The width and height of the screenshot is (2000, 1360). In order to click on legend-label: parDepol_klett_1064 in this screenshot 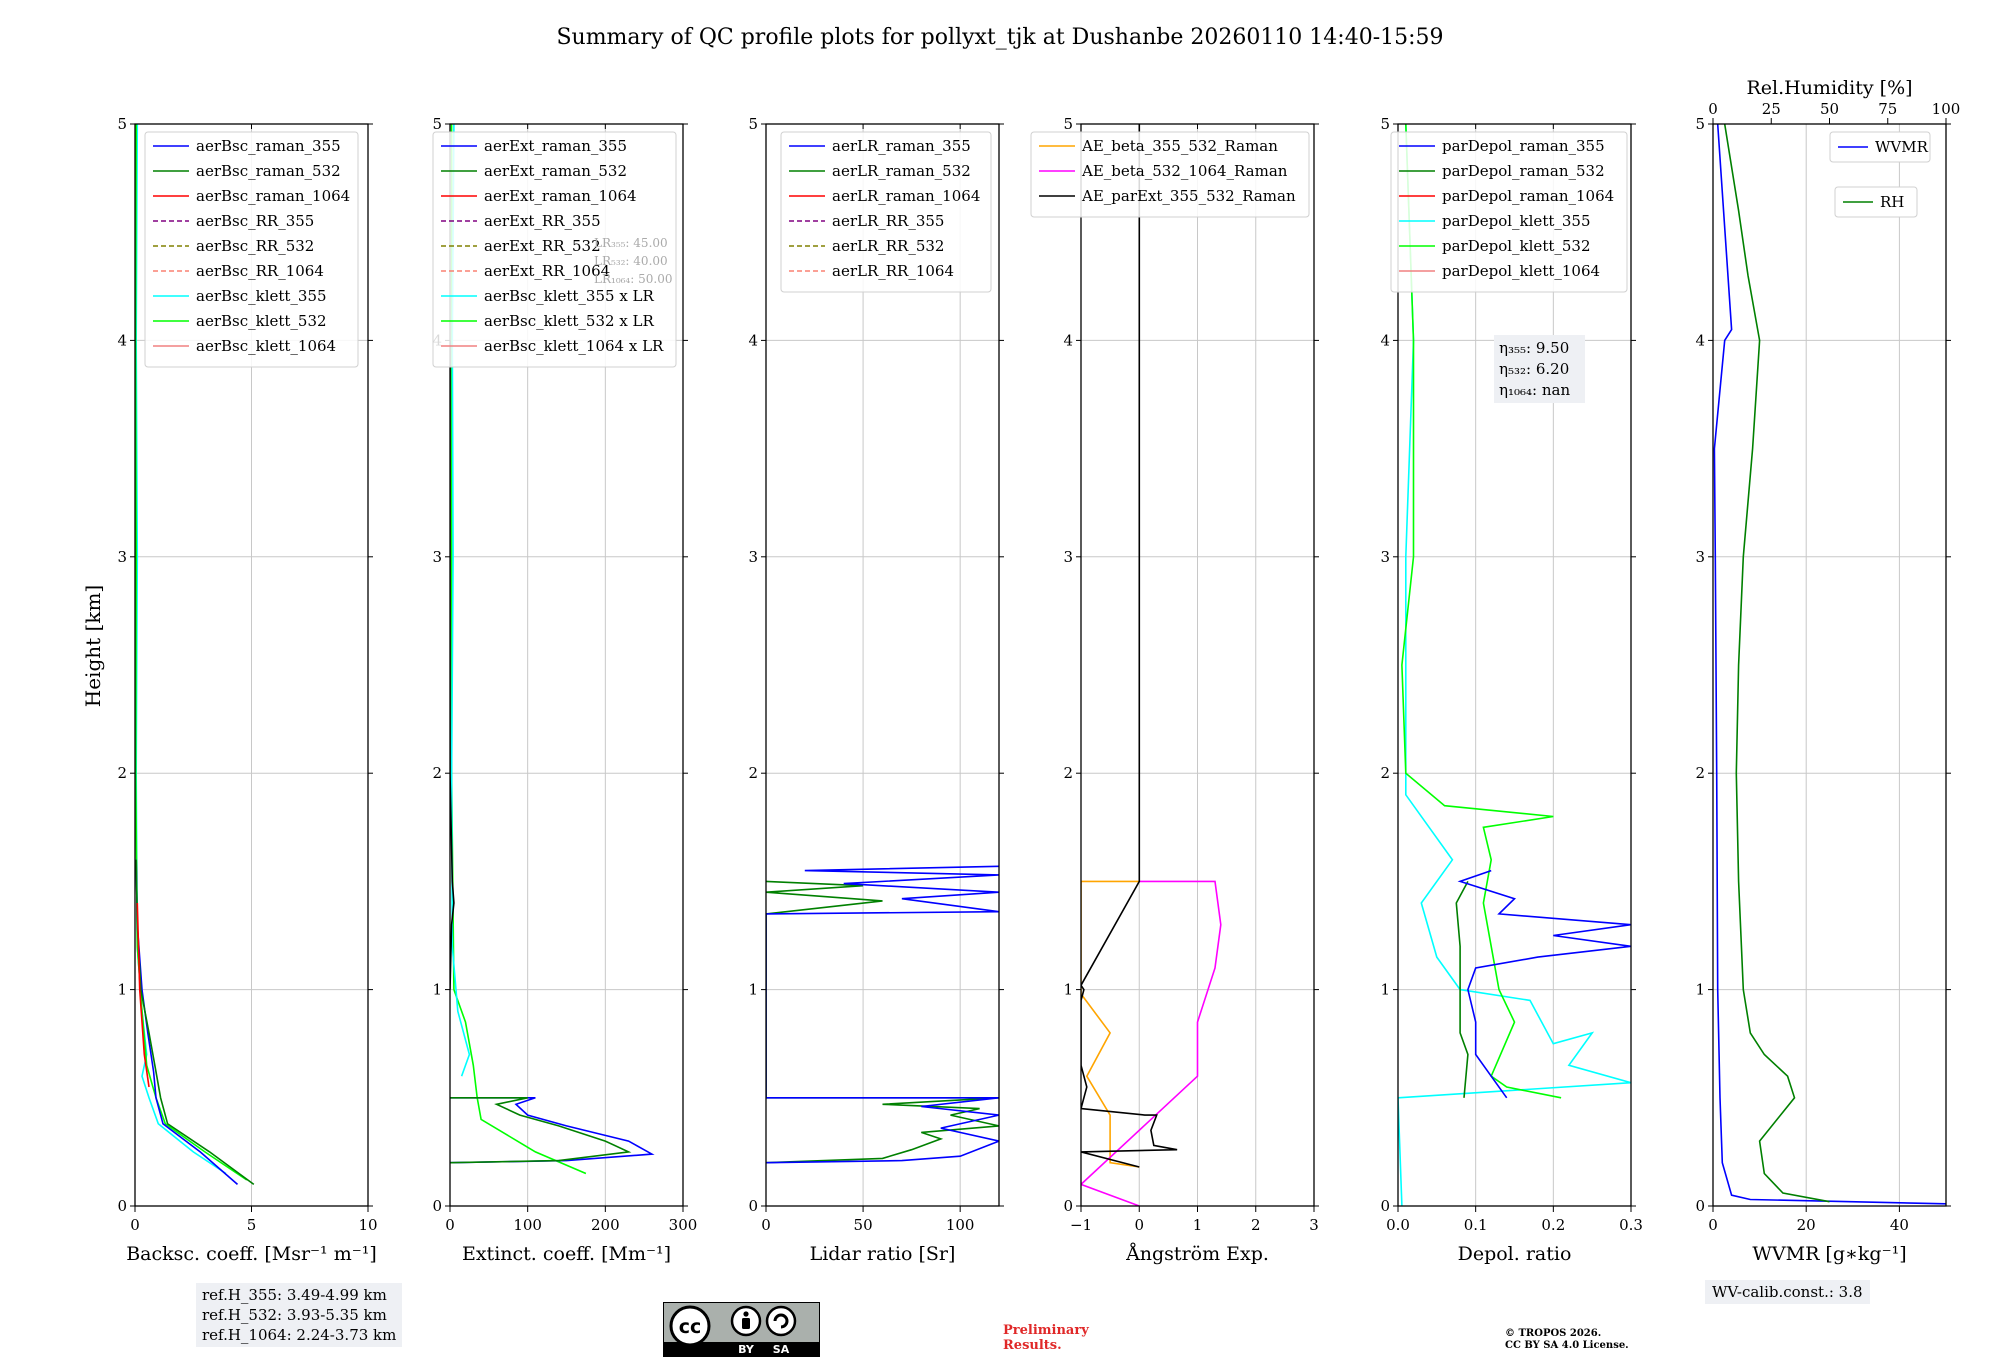, I will do `click(1521, 271)`.